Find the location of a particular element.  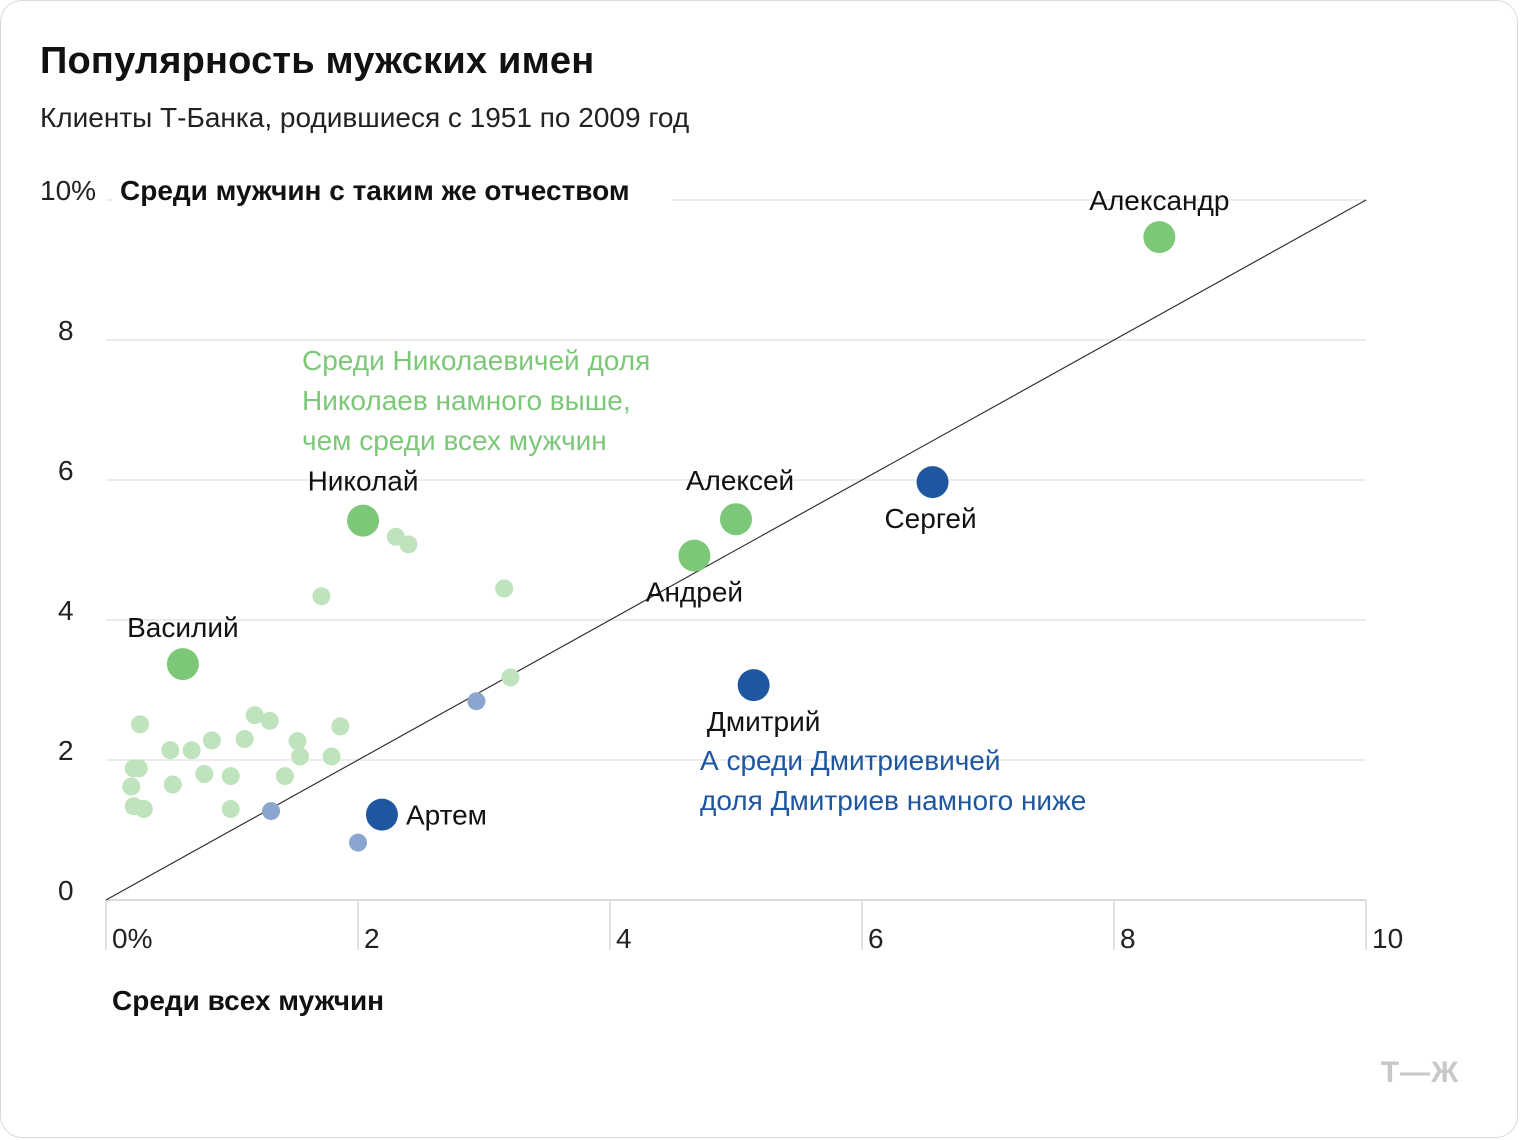

x-tick-label: 10 is located at coordinates (1387, 938).